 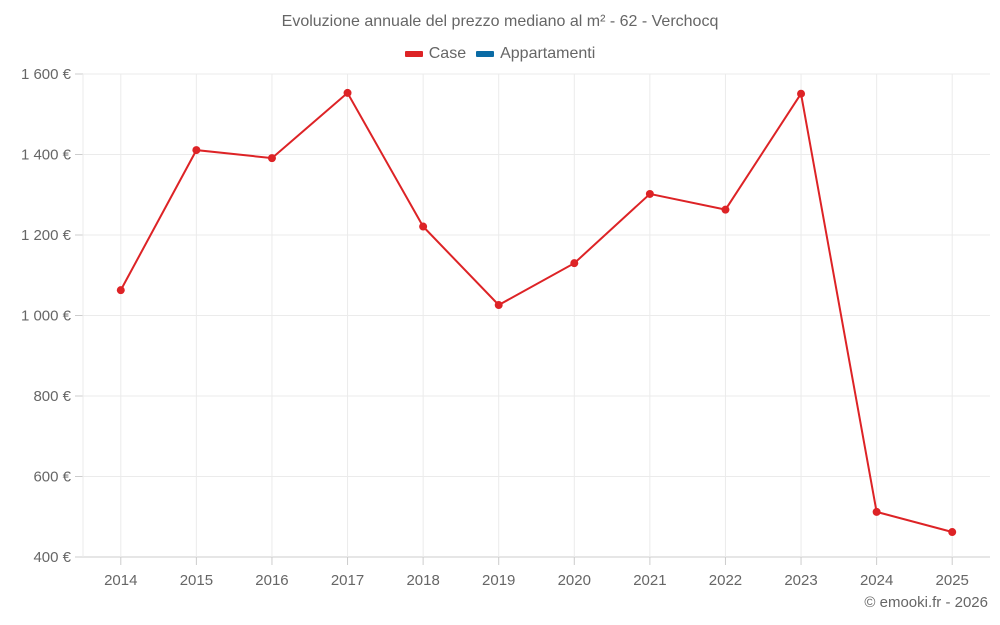 I want to click on legend: Case Appartamenti, so click(x=500, y=54).